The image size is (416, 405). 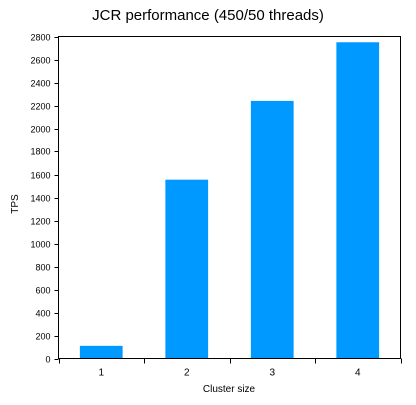 What do you see at coordinates (208, 15) in the screenshot?
I see `chart-title: JCR performance (450/50 threads)` at bounding box center [208, 15].